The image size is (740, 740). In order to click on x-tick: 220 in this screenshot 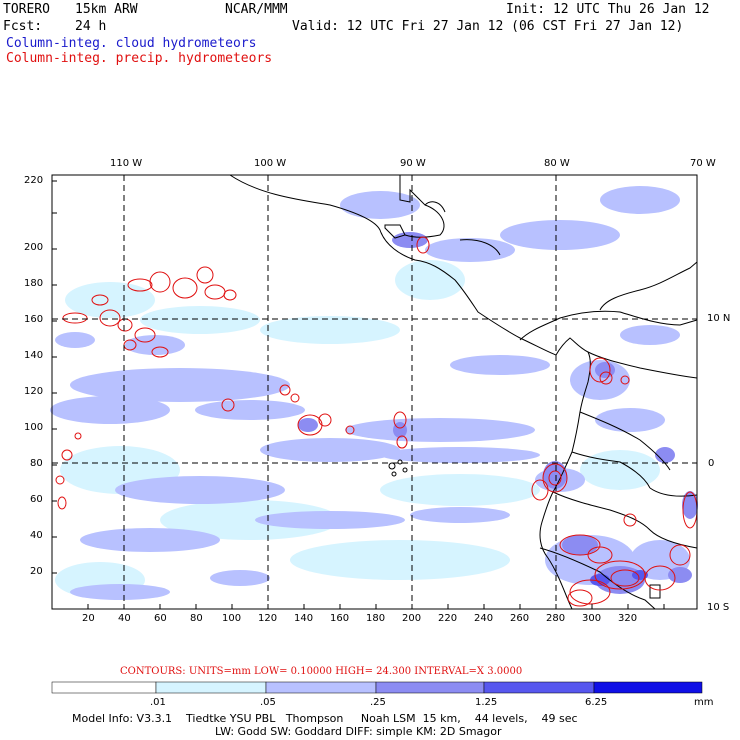, I will do `click(448, 618)`.